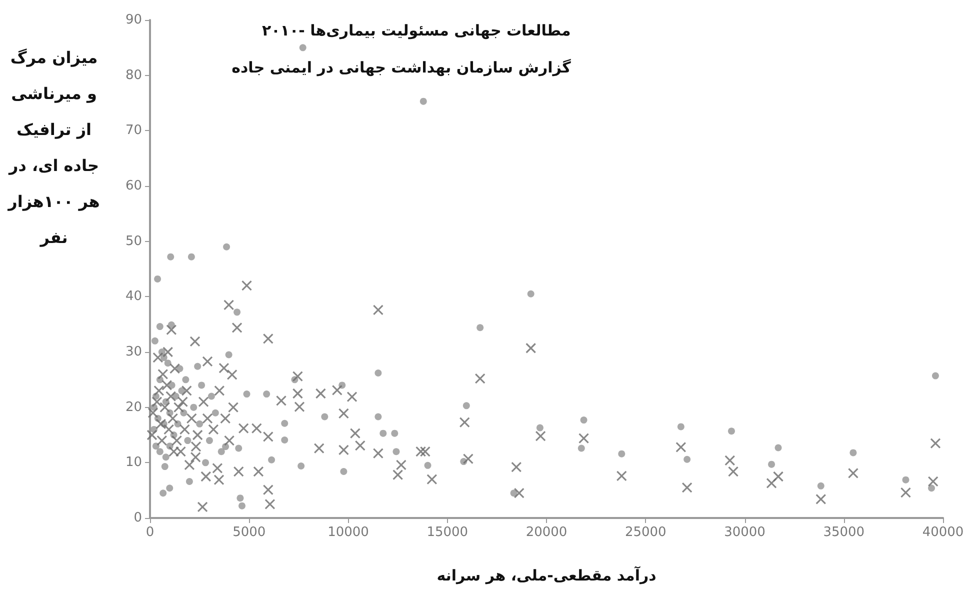 The image size is (975, 599). What do you see at coordinates (249, 532) in the screenshot?
I see `x-tick-label: 5000` at bounding box center [249, 532].